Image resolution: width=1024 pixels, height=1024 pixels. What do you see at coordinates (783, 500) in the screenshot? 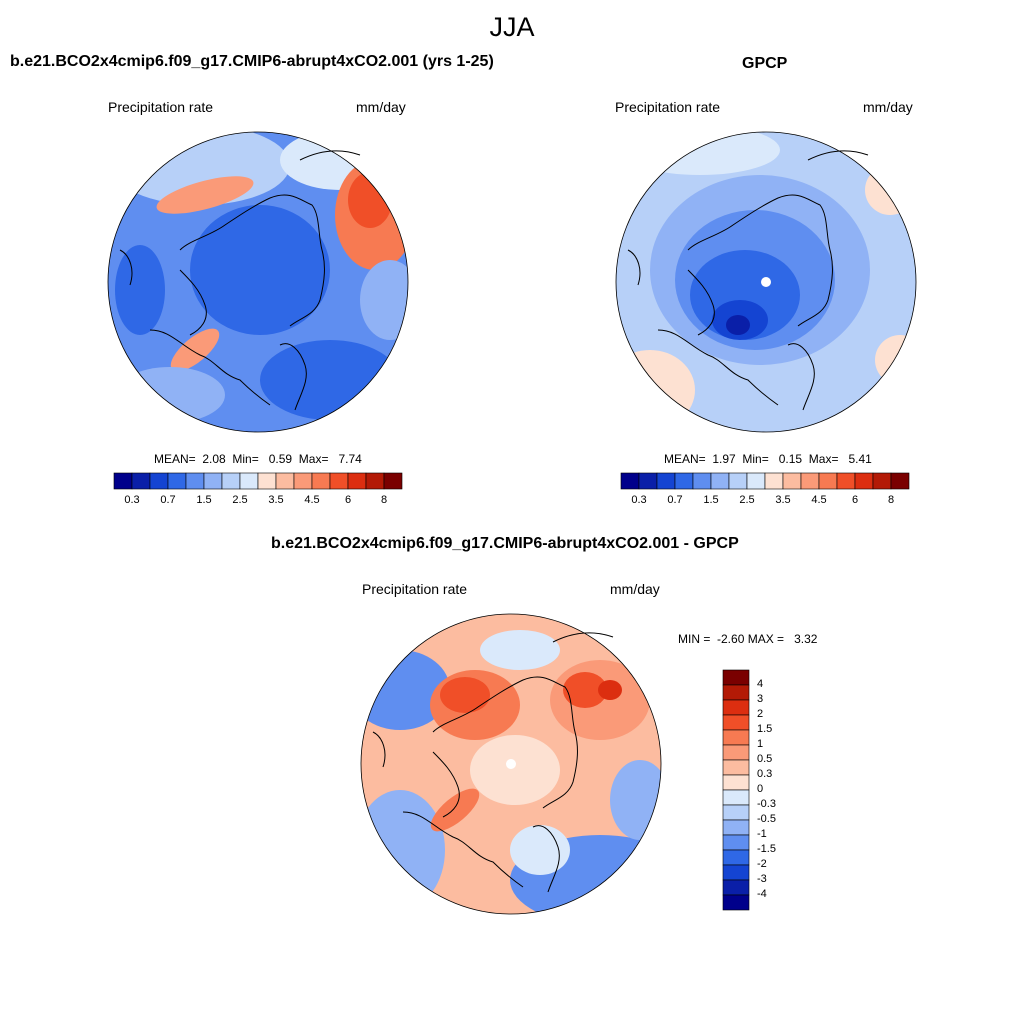
I see `right-colorbar-tick-label: 3.5` at bounding box center [783, 500].